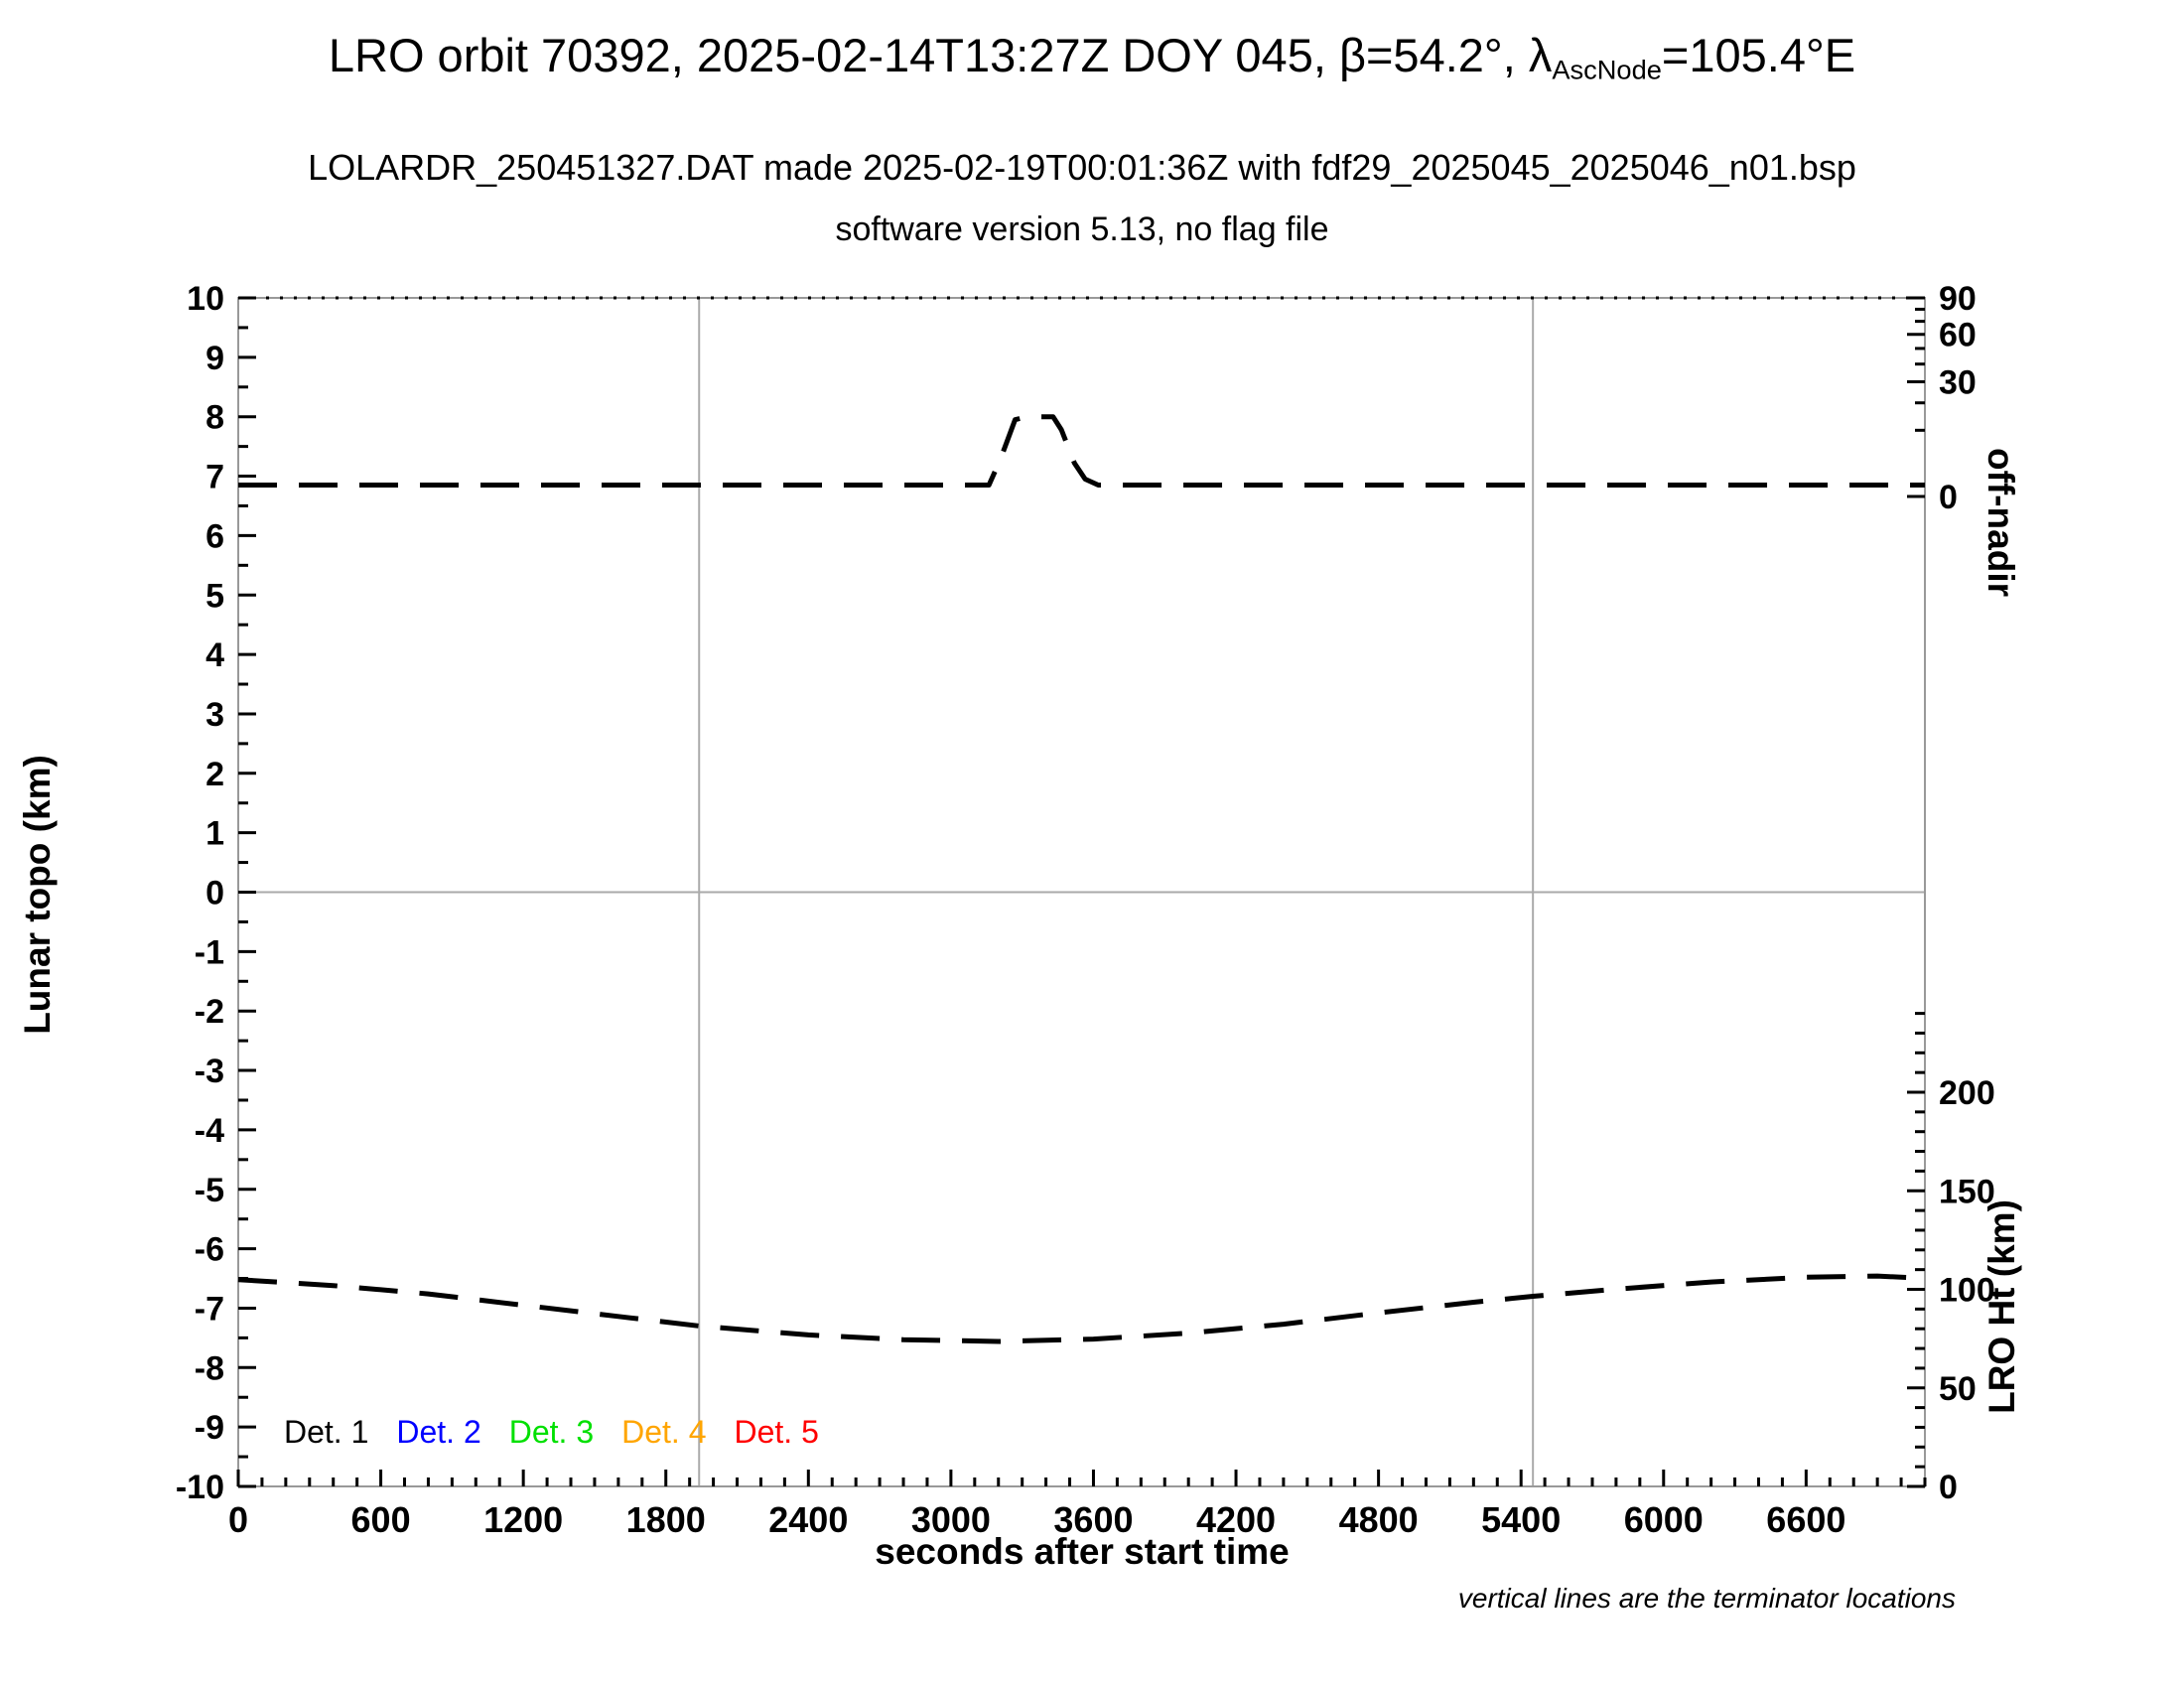  What do you see at coordinates (209, 1309) in the screenshot?
I see `y-left-tick-label: -7` at bounding box center [209, 1309].